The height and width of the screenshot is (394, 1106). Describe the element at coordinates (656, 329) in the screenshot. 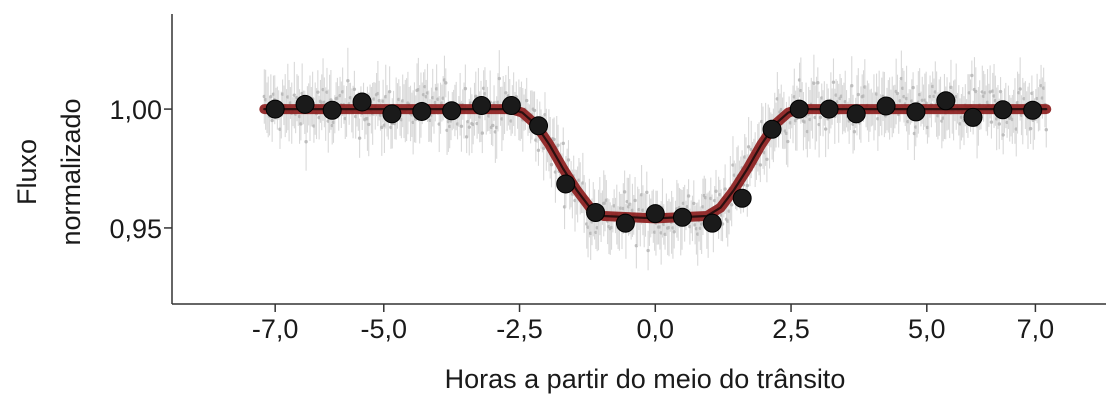

I see `x-tick-label: 0,0` at that location.